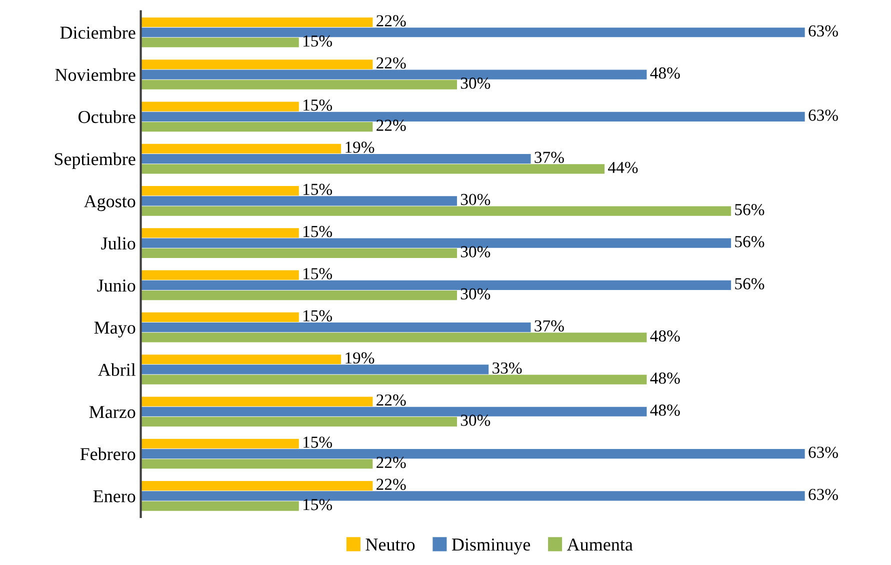 The image size is (891, 565). I want to click on y-tick-label: Agosto, so click(110, 203).